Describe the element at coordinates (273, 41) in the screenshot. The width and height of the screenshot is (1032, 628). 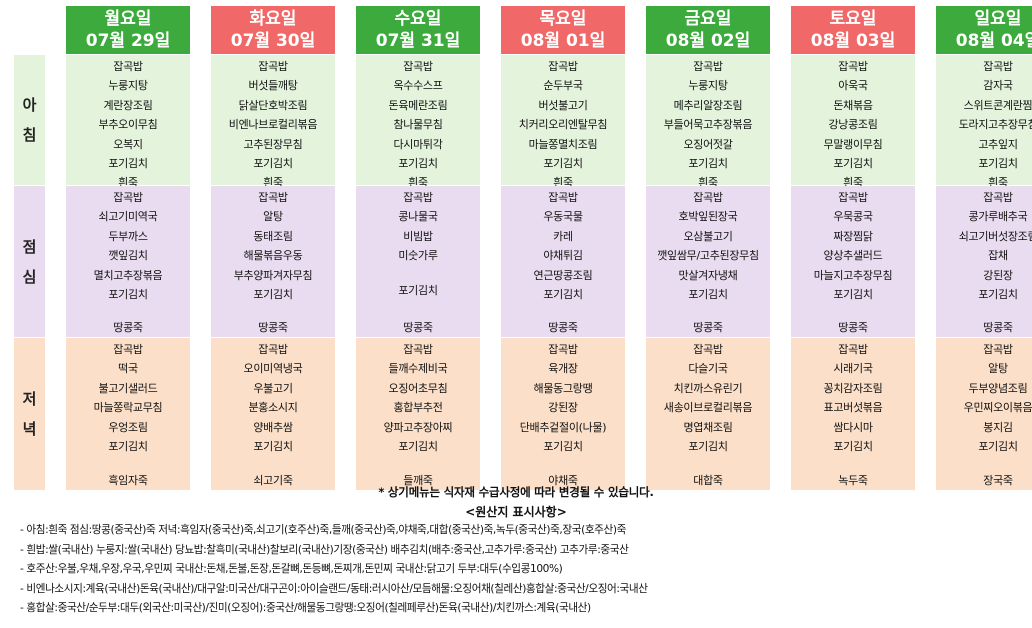
I see `day-date: 07월 30일` at that location.